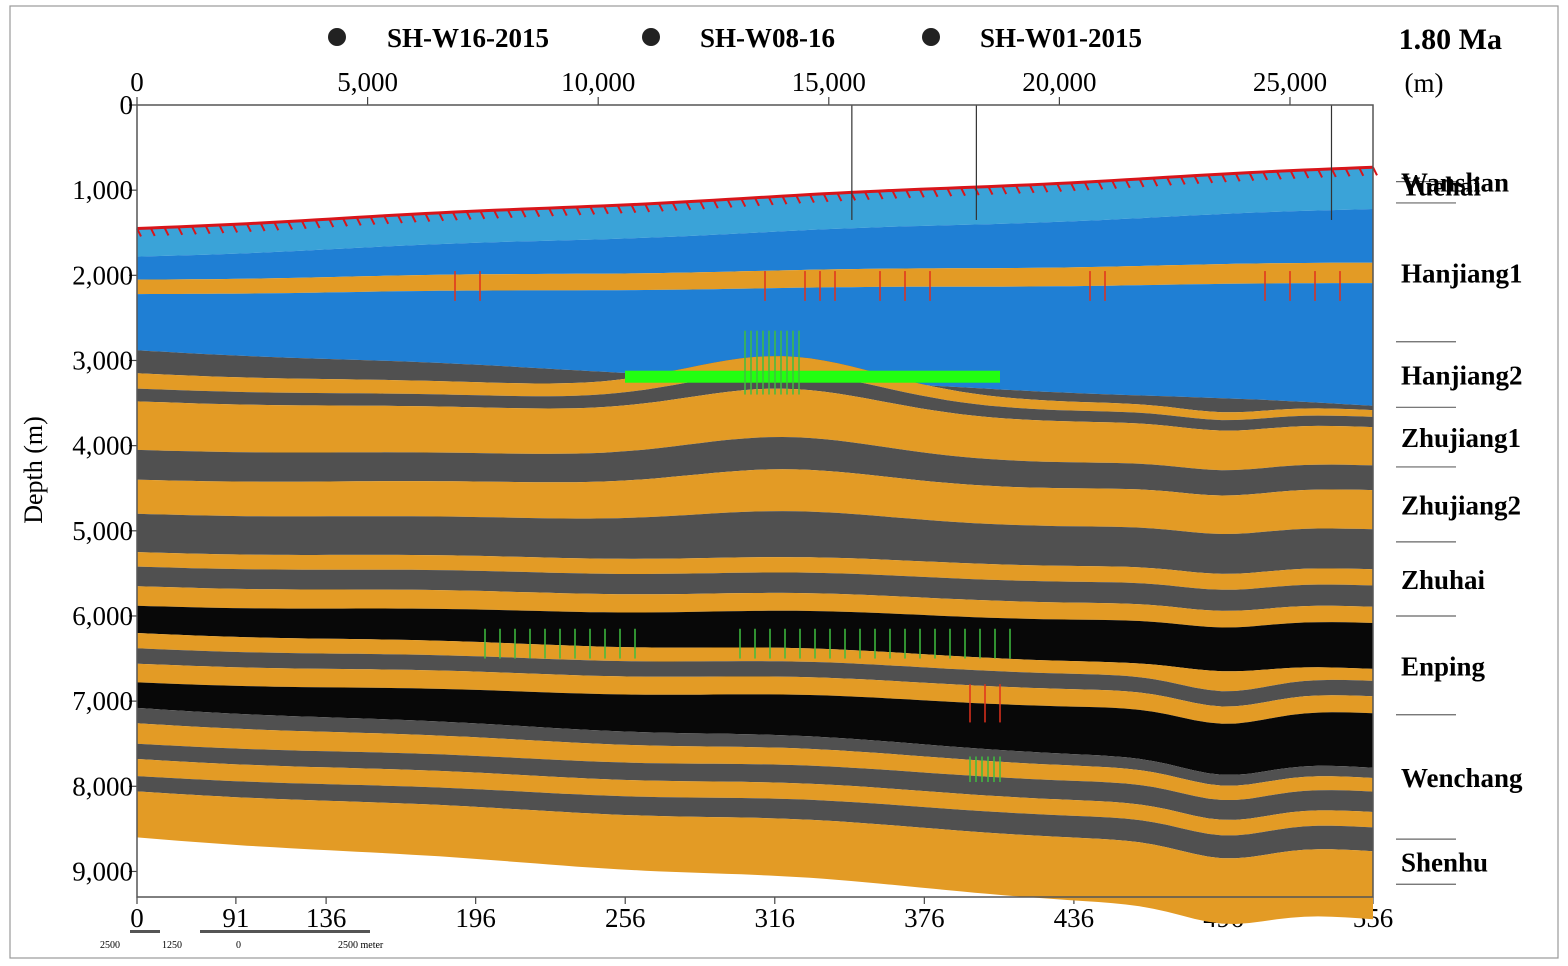 This screenshot has height=966, width=1568. Describe the element at coordinates (1441, 187) in the screenshot. I see `formation-label: Yuehai` at that location.